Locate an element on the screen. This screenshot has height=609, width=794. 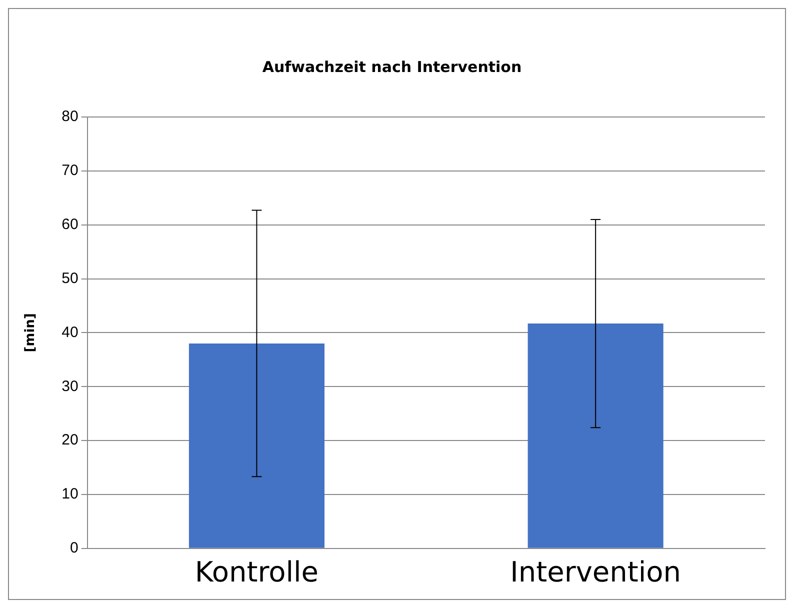
y-tick-label: 60 is located at coordinates (70, 224).